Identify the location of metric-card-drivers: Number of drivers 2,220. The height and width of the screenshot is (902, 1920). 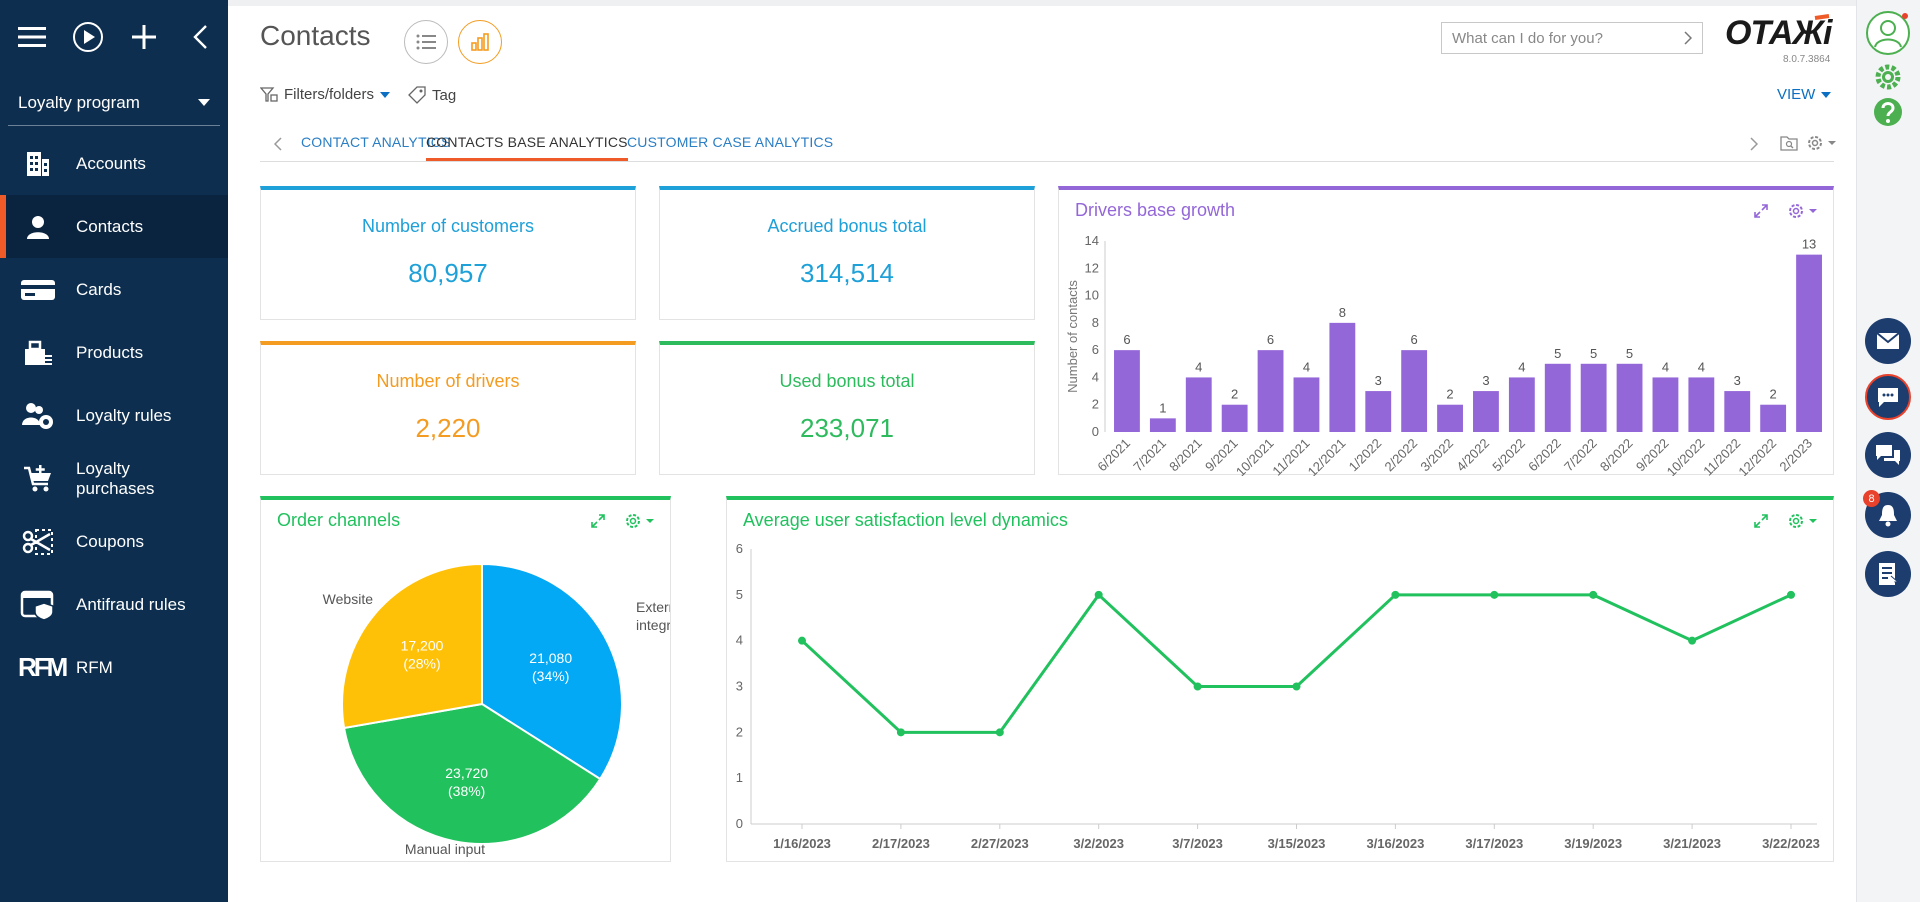
(448, 408).